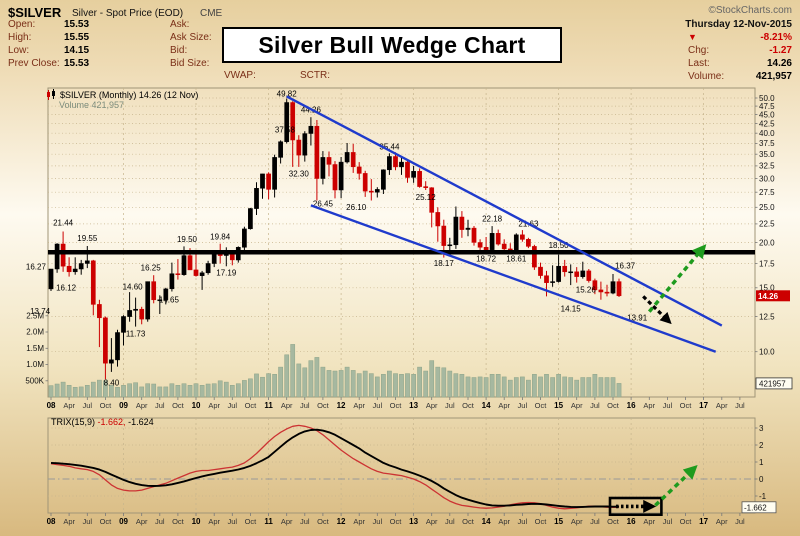 This screenshot has width=800, height=536. What do you see at coordinates (111, 422) in the screenshot?
I see `trix-value: -1.662,` at bounding box center [111, 422].